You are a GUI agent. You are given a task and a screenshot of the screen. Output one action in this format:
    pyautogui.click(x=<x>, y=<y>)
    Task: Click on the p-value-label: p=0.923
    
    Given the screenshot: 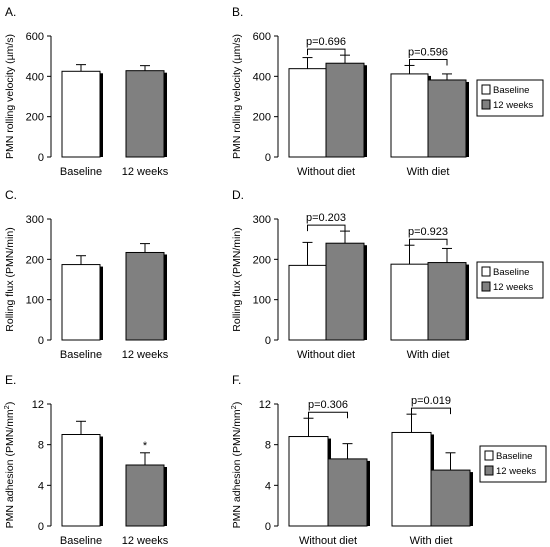 What is the action you would take?
    pyautogui.click(x=428, y=232)
    